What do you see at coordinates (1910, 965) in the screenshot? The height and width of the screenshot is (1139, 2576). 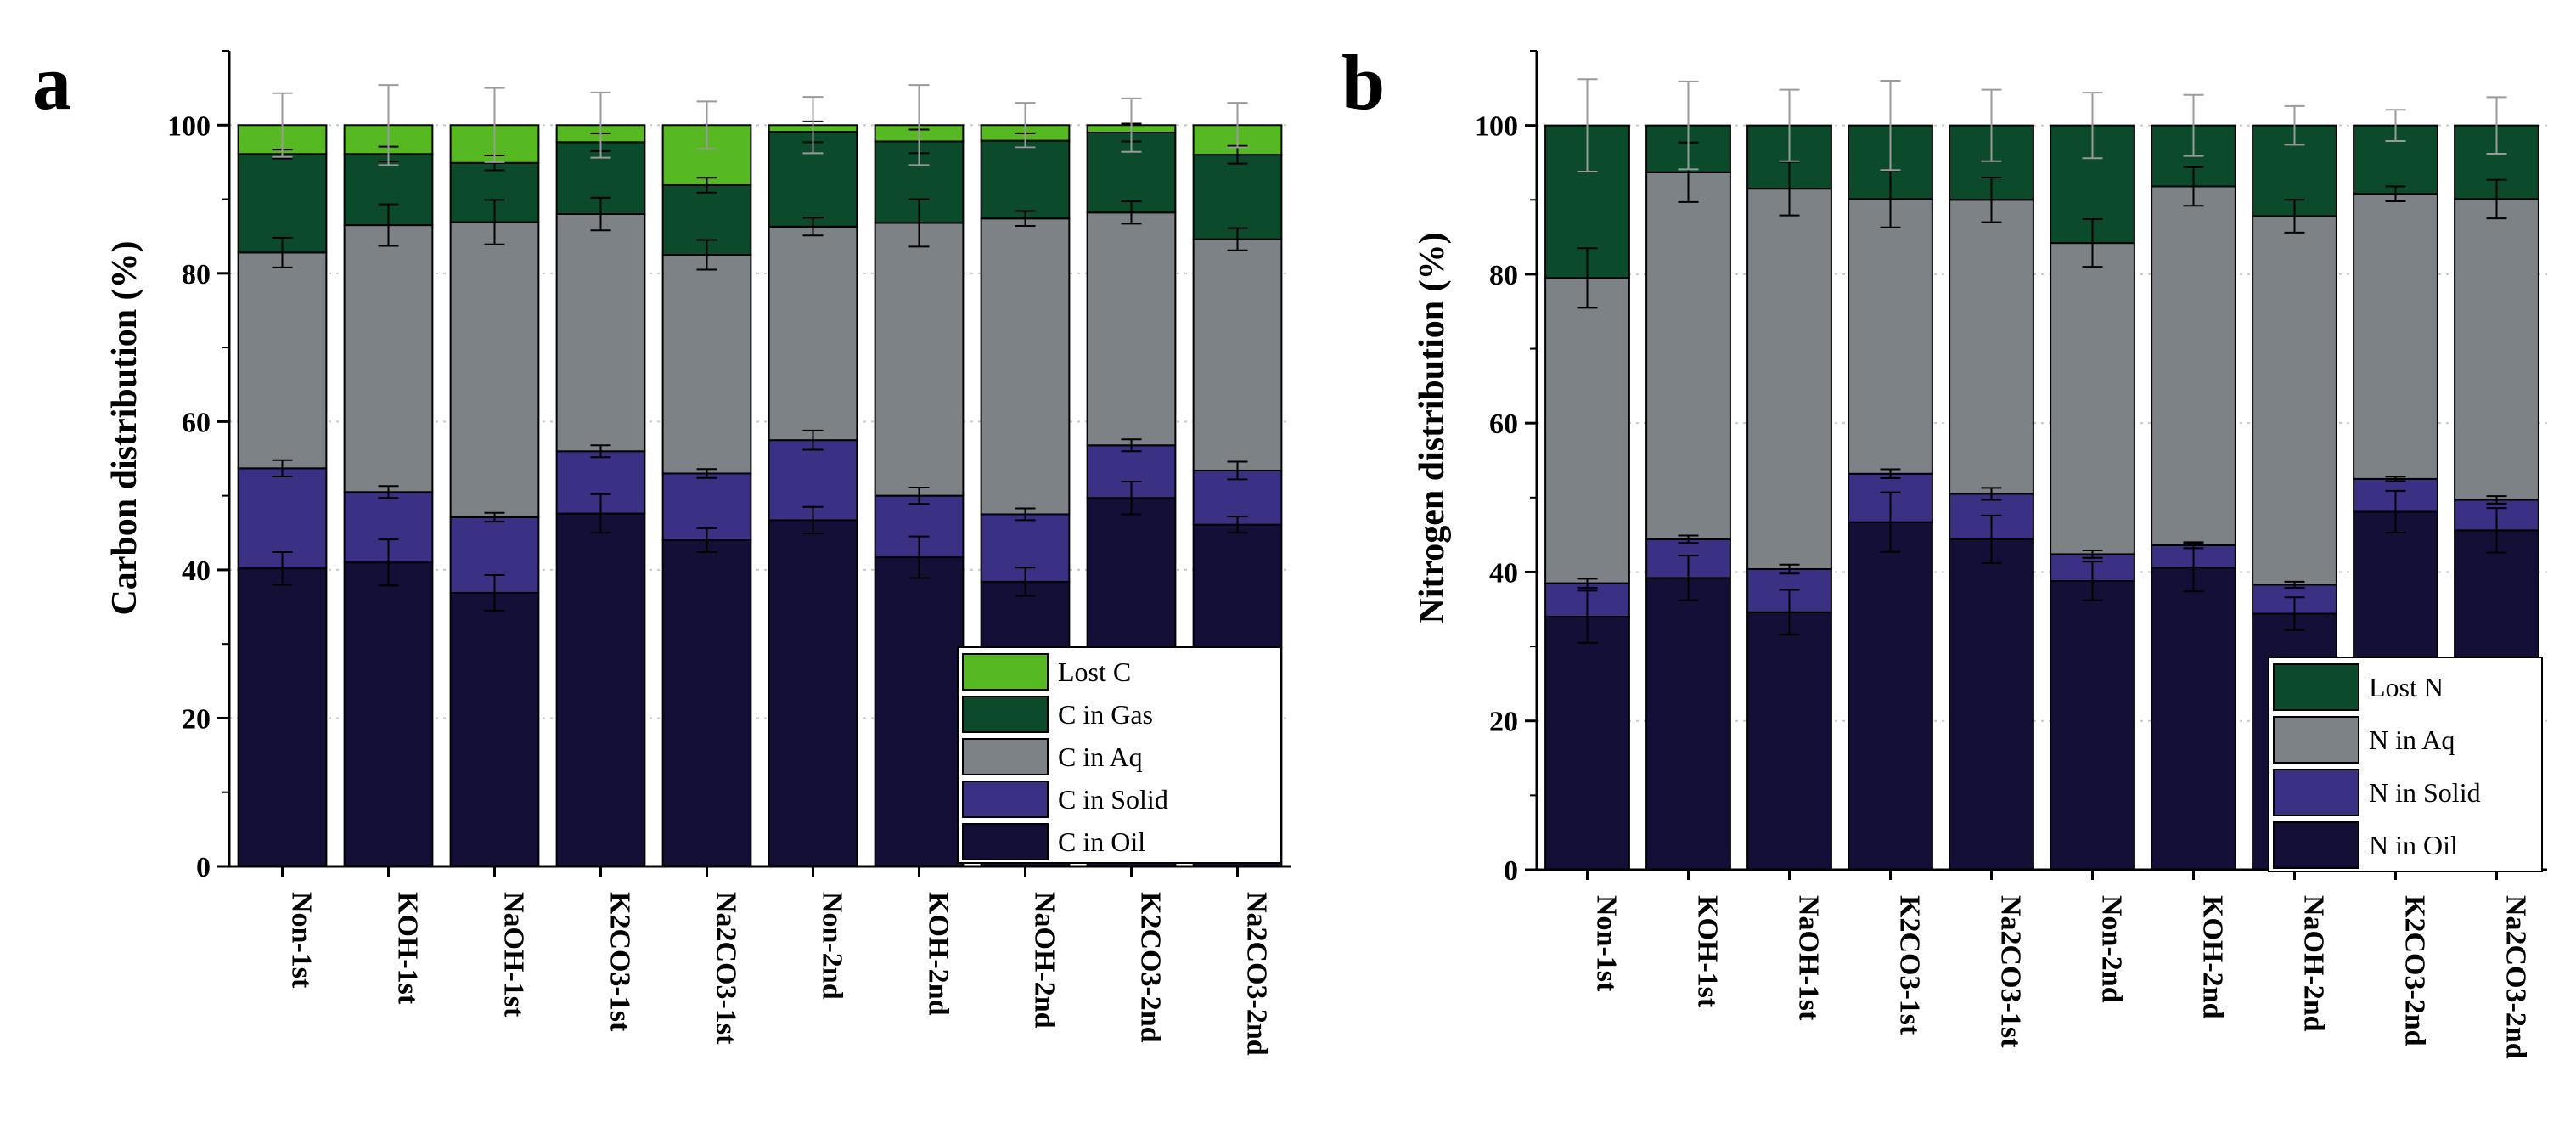 I see `panel-b-x-tick-label: K2CO3-1st` at bounding box center [1910, 965].